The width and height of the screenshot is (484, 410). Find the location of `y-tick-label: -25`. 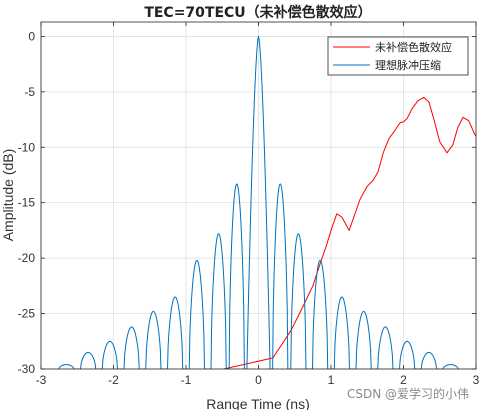

y-tick-label: -25 is located at coordinates (27, 314).